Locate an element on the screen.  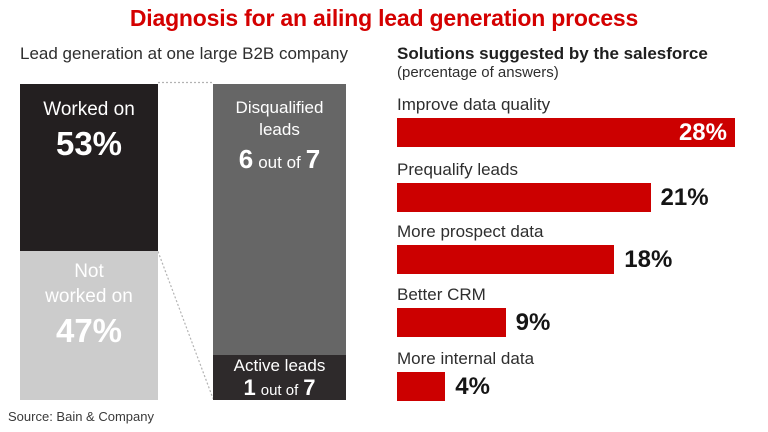
disqualified-fraction: 6 out of 7 is located at coordinates (279, 159).